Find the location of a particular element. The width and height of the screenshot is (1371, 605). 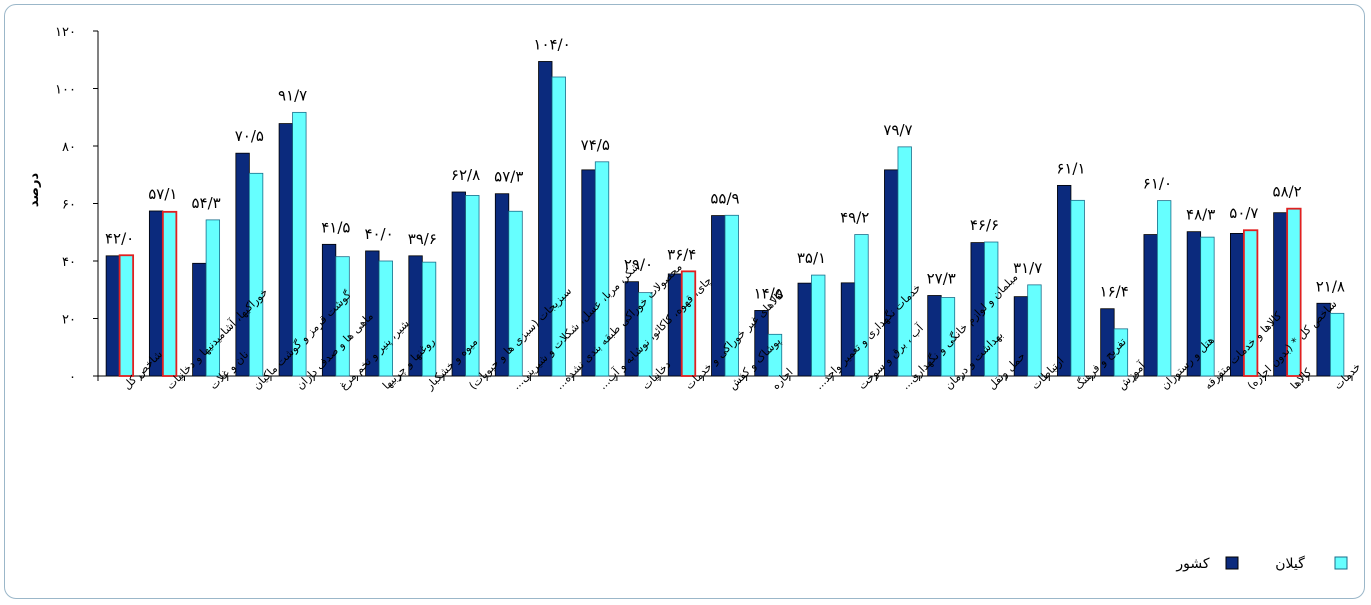

y-tick-label: ۱۰۰ is located at coordinates (65, 90).